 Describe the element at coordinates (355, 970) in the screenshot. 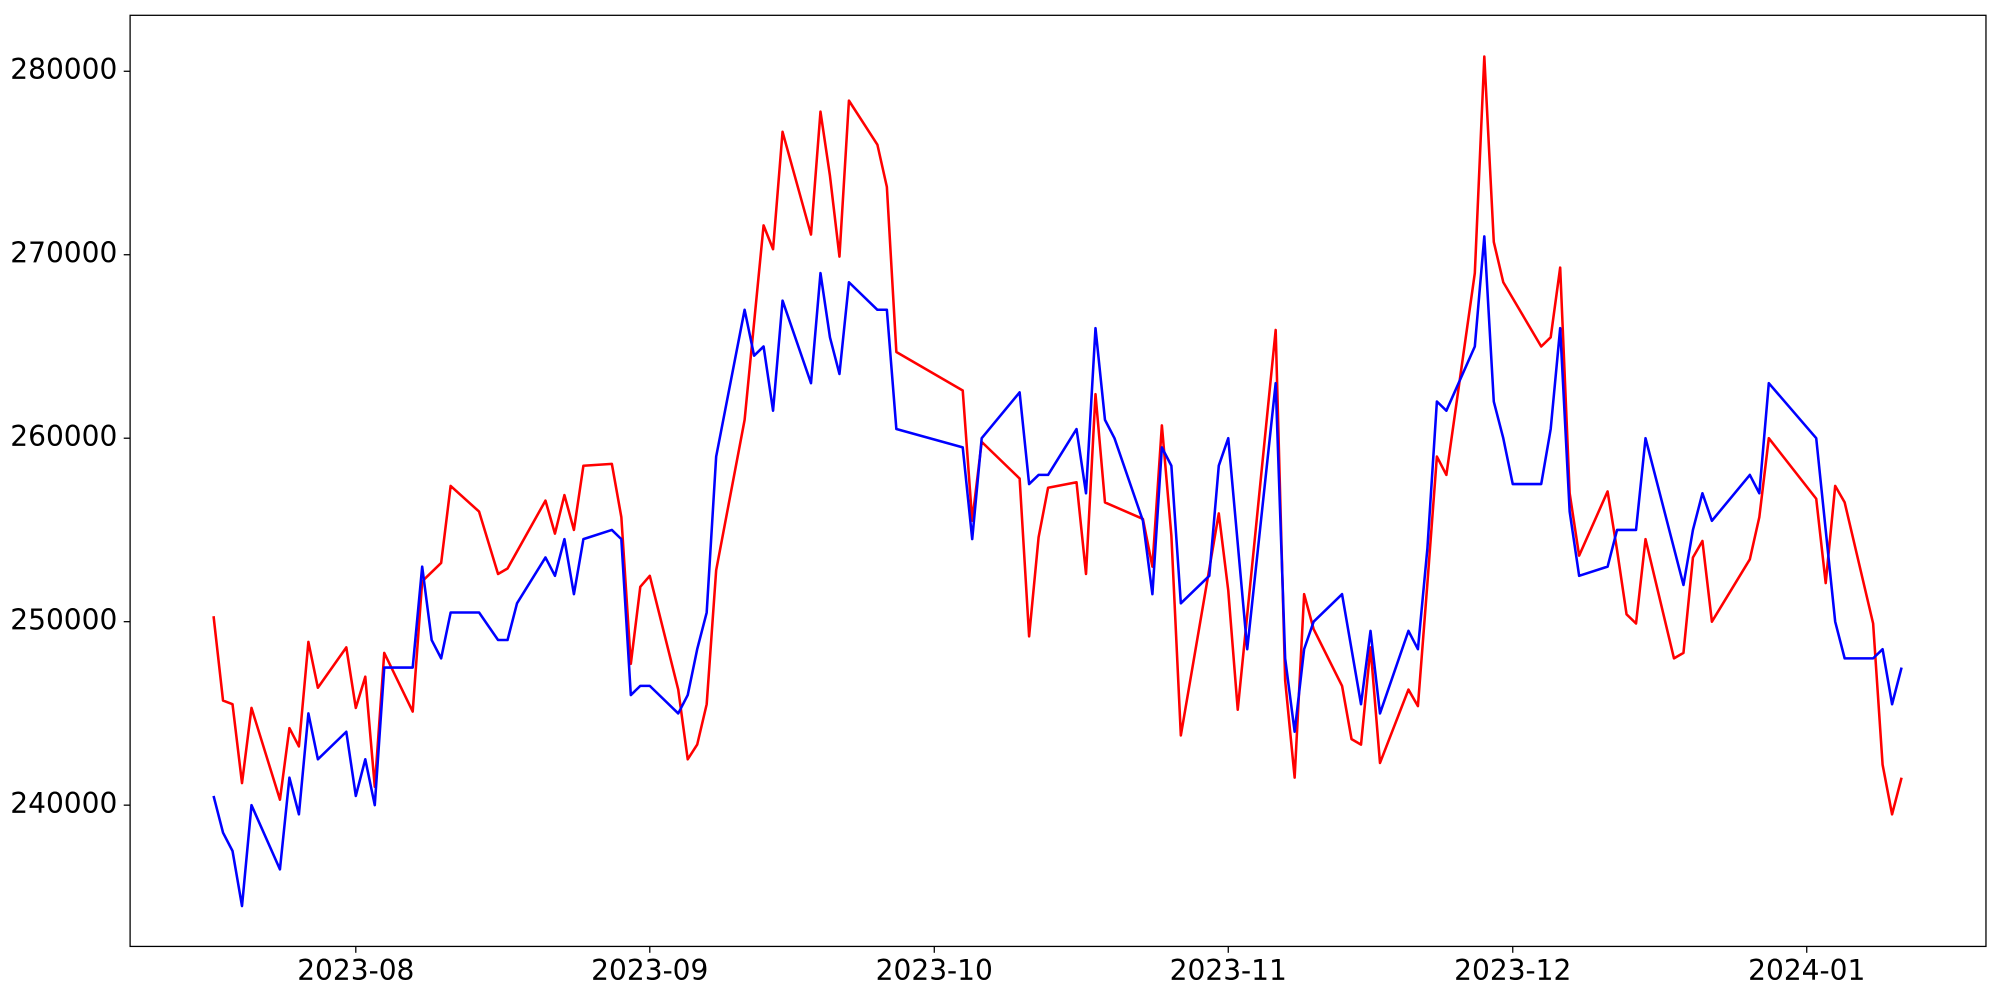

I see `x-tick-label: 2023-08` at that location.